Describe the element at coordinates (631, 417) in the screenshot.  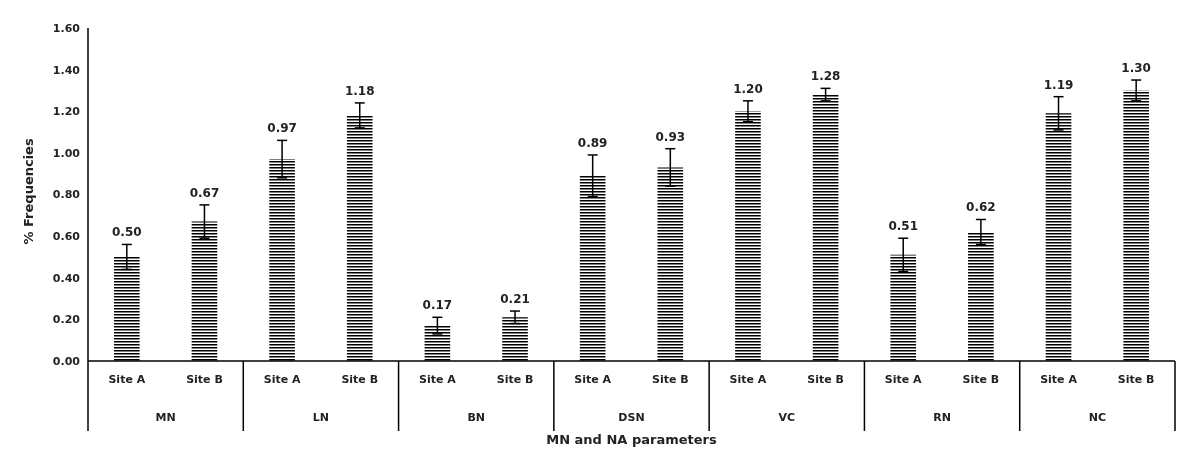
I see `text: DSN` at that location.